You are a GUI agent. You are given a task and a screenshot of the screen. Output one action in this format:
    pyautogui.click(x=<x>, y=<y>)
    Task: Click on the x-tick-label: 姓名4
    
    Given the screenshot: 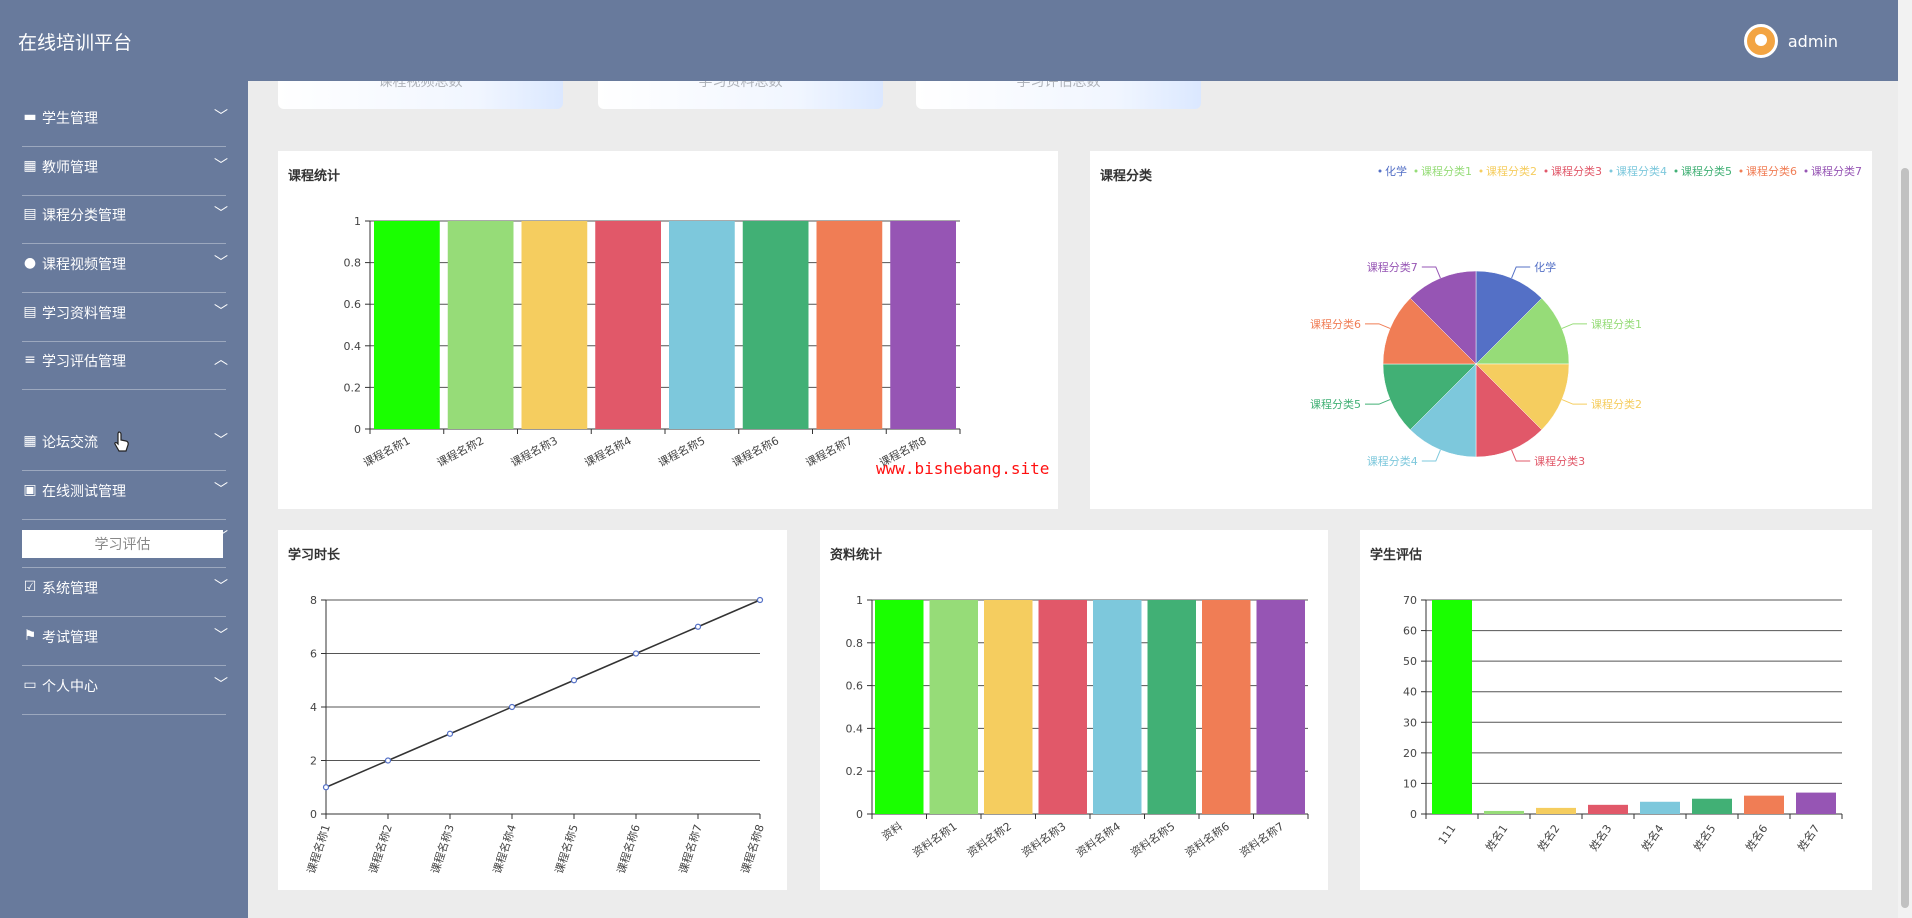 What is the action you would take?
    pyautogui.click(x=1652, y=838)
    